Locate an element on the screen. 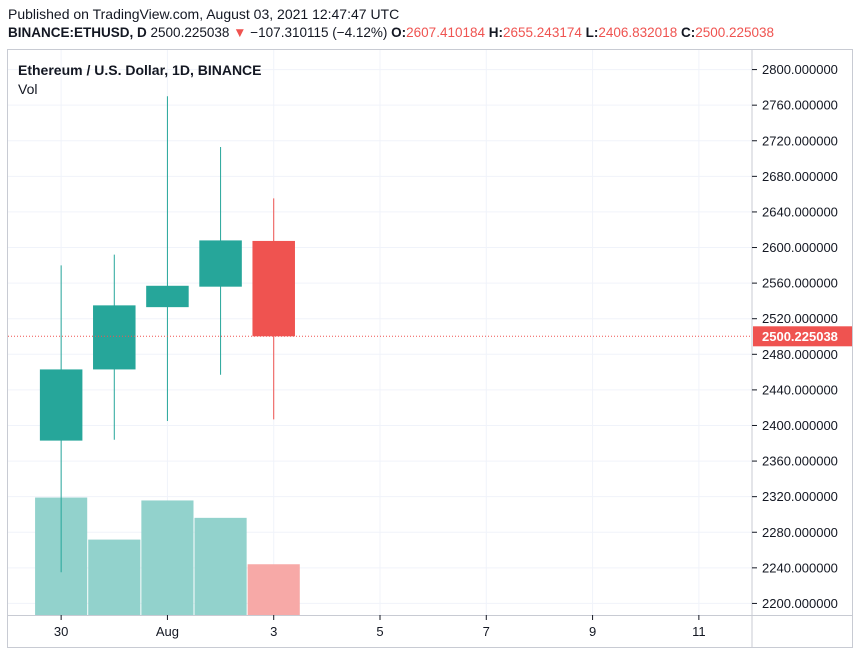  last-price: 2500.225038 is located at coordinates (190, 32).